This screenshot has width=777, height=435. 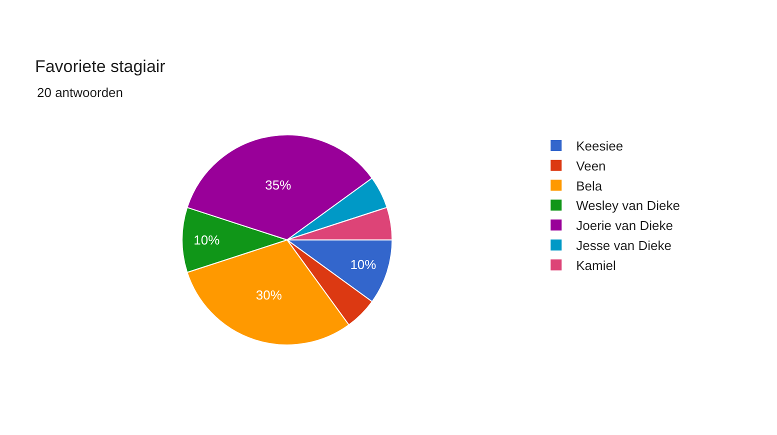 I want to click on data-label: 35%, so click(x=278, y=185).